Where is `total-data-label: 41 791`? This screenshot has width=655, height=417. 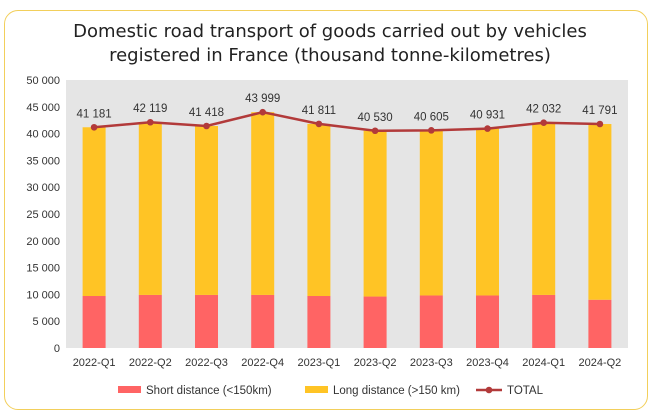
total-data-label: 41 791 is located at coordinates (599, 111).